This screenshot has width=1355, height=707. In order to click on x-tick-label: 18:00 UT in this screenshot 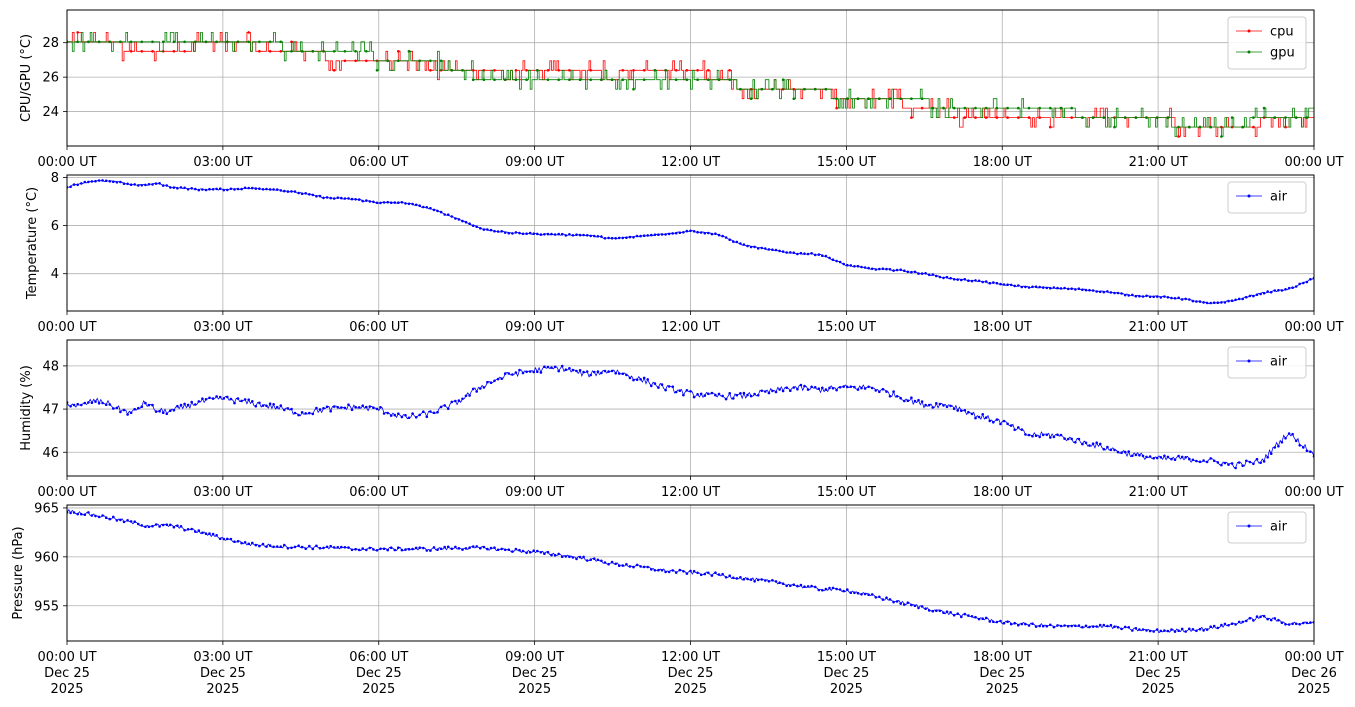, I will do `click(1002, 492)`.